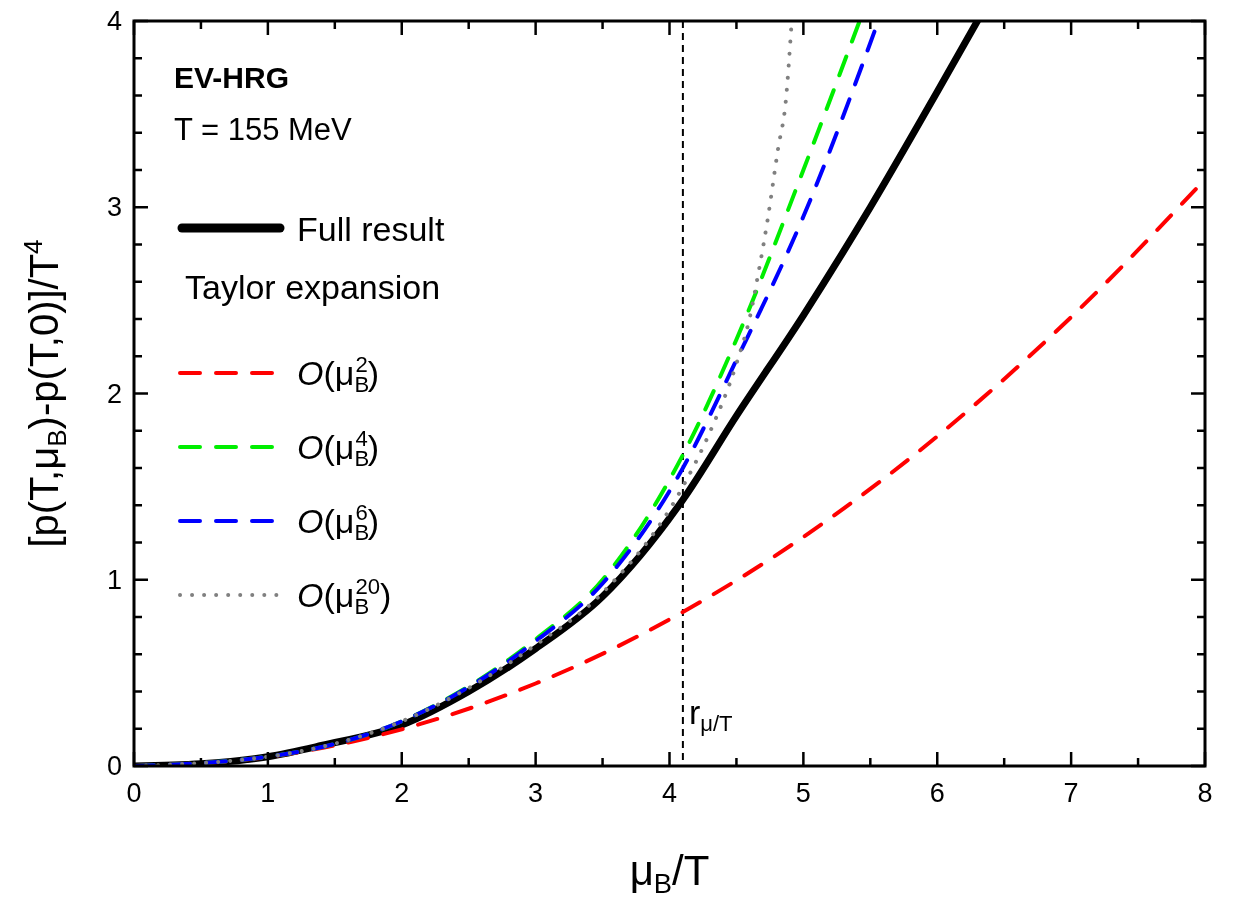  I want to click on x-tick-label: 0, so click(134, 793).